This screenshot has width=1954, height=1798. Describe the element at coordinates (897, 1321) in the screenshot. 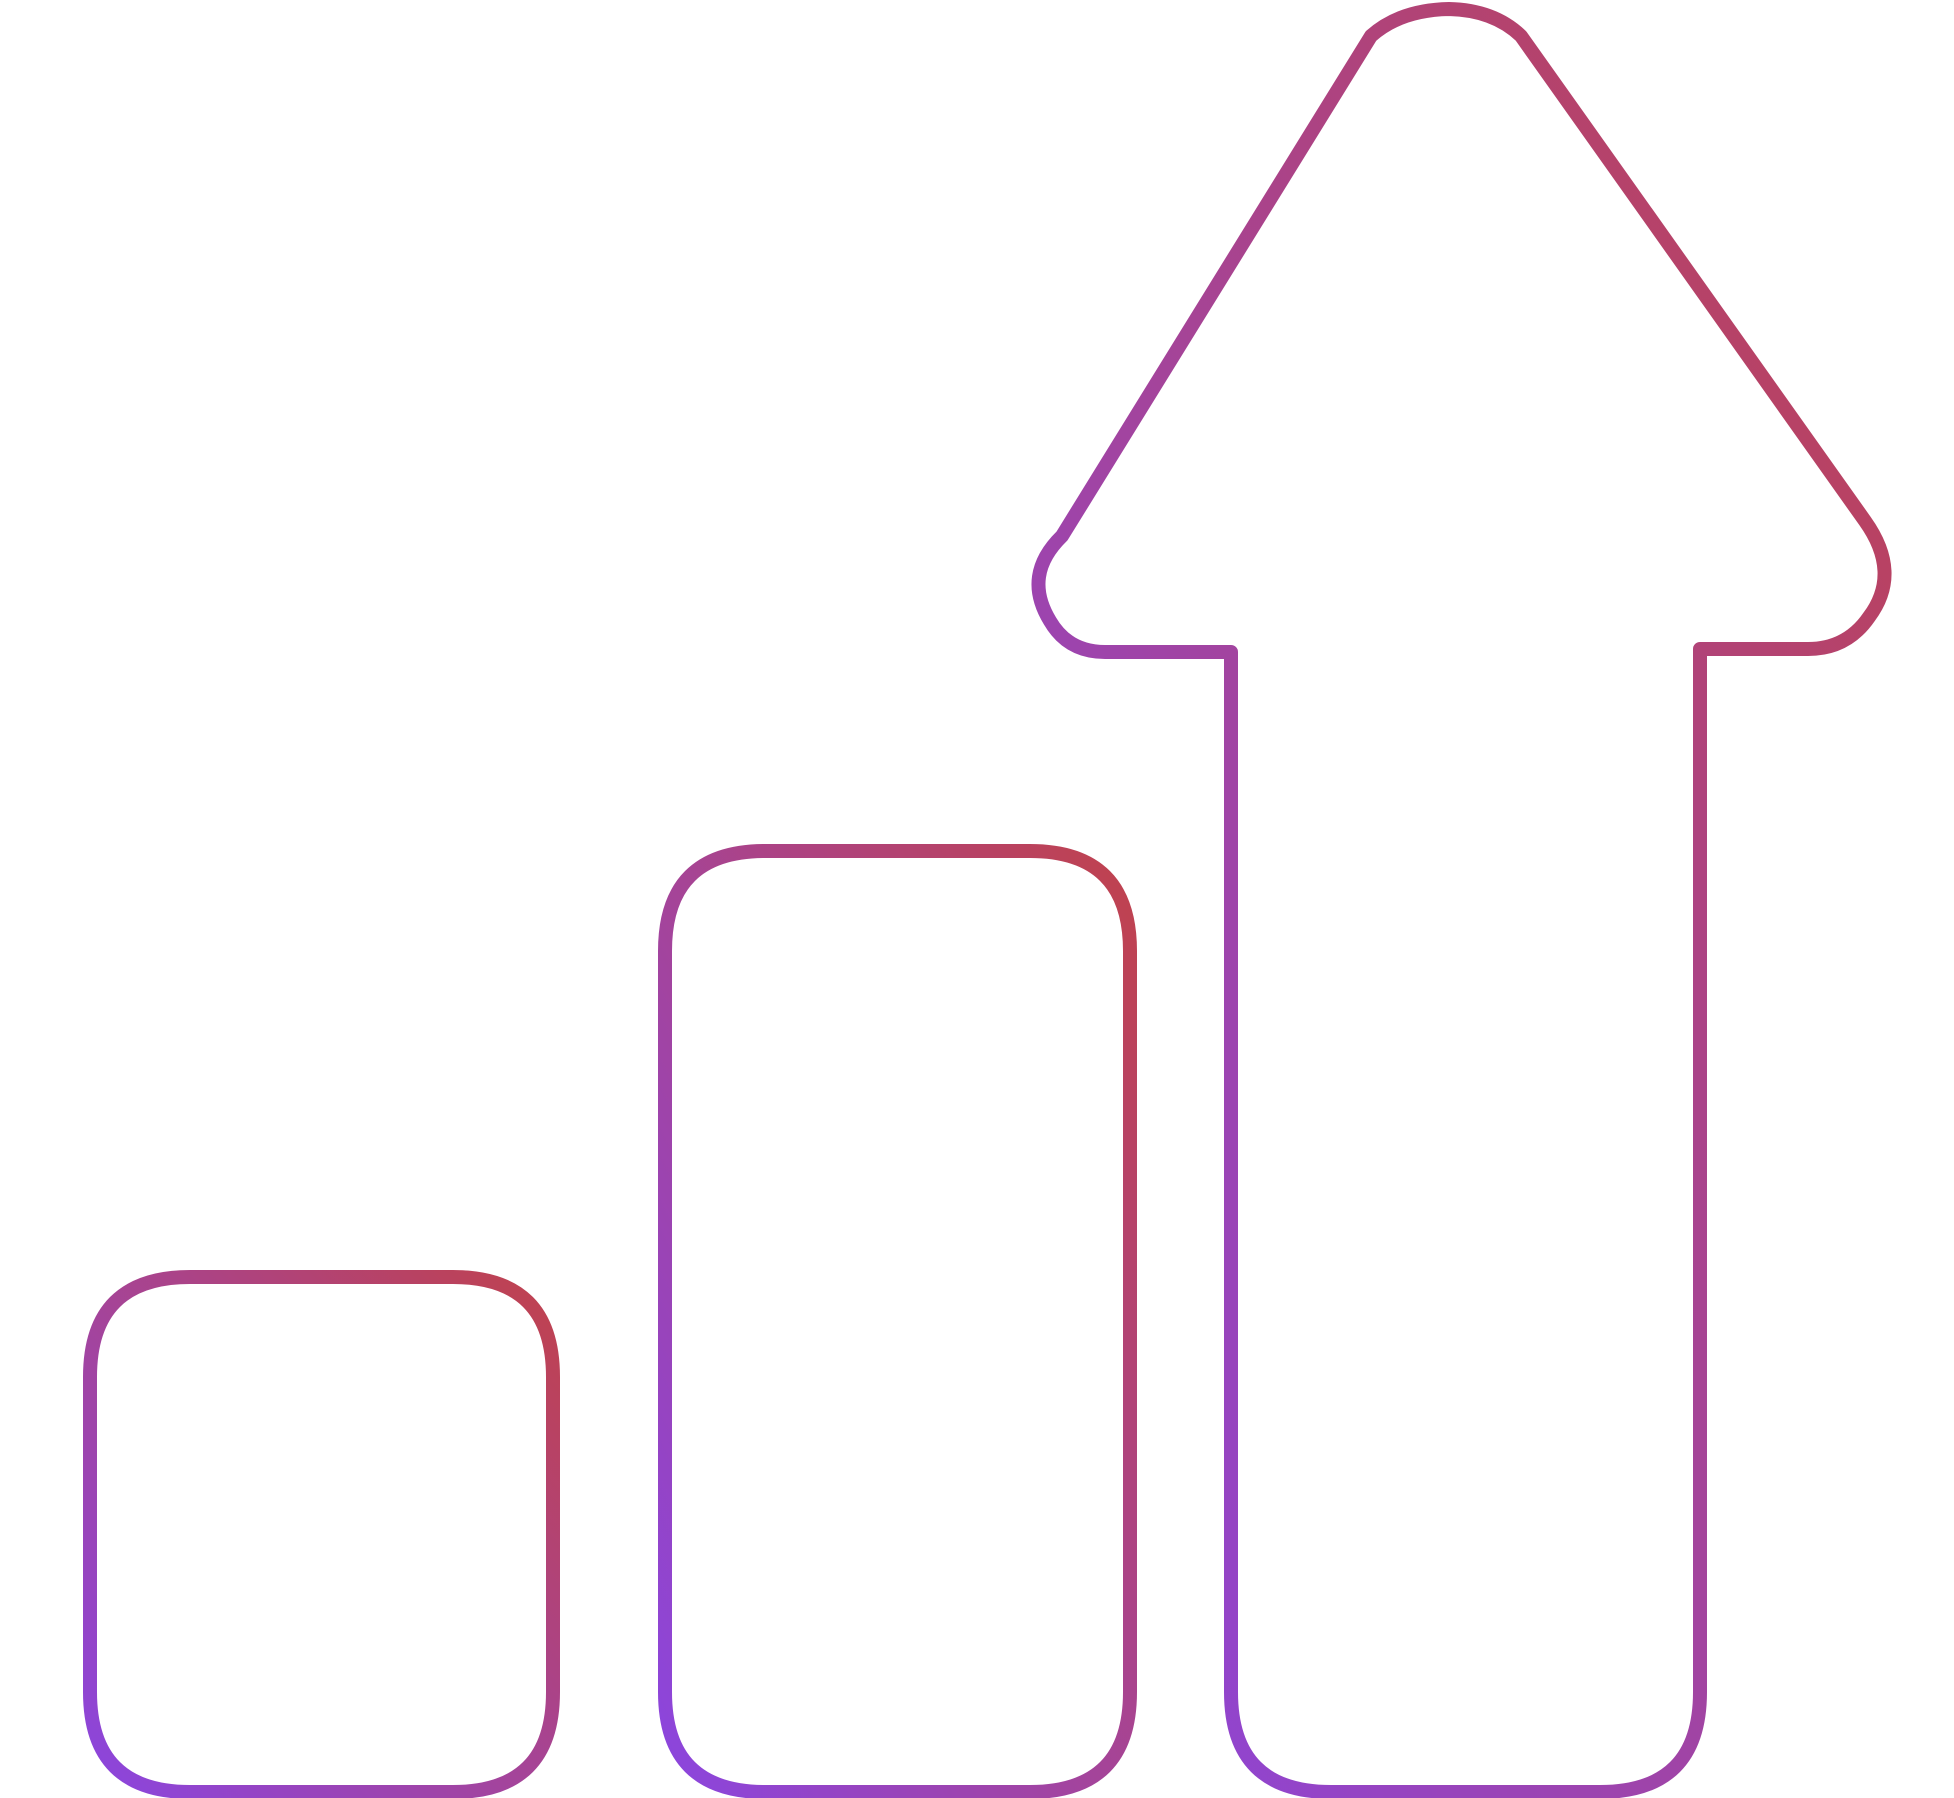

I see `medium-bar-icon` at that location.